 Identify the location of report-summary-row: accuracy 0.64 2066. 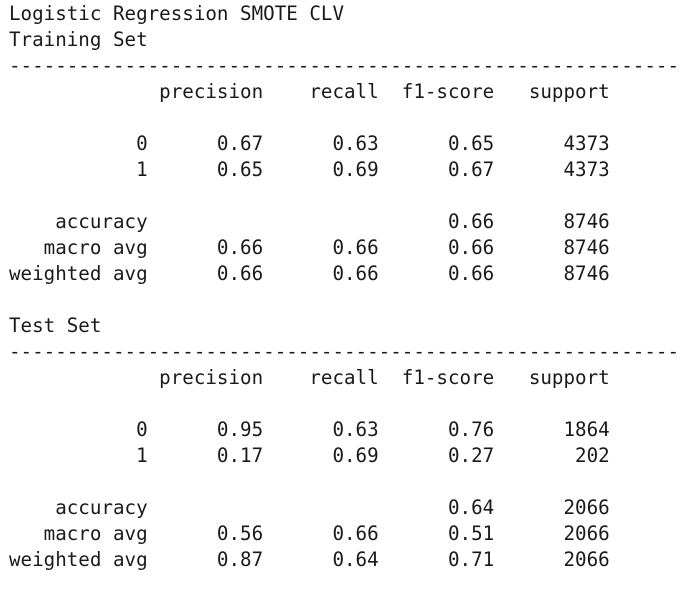
(309, 507).